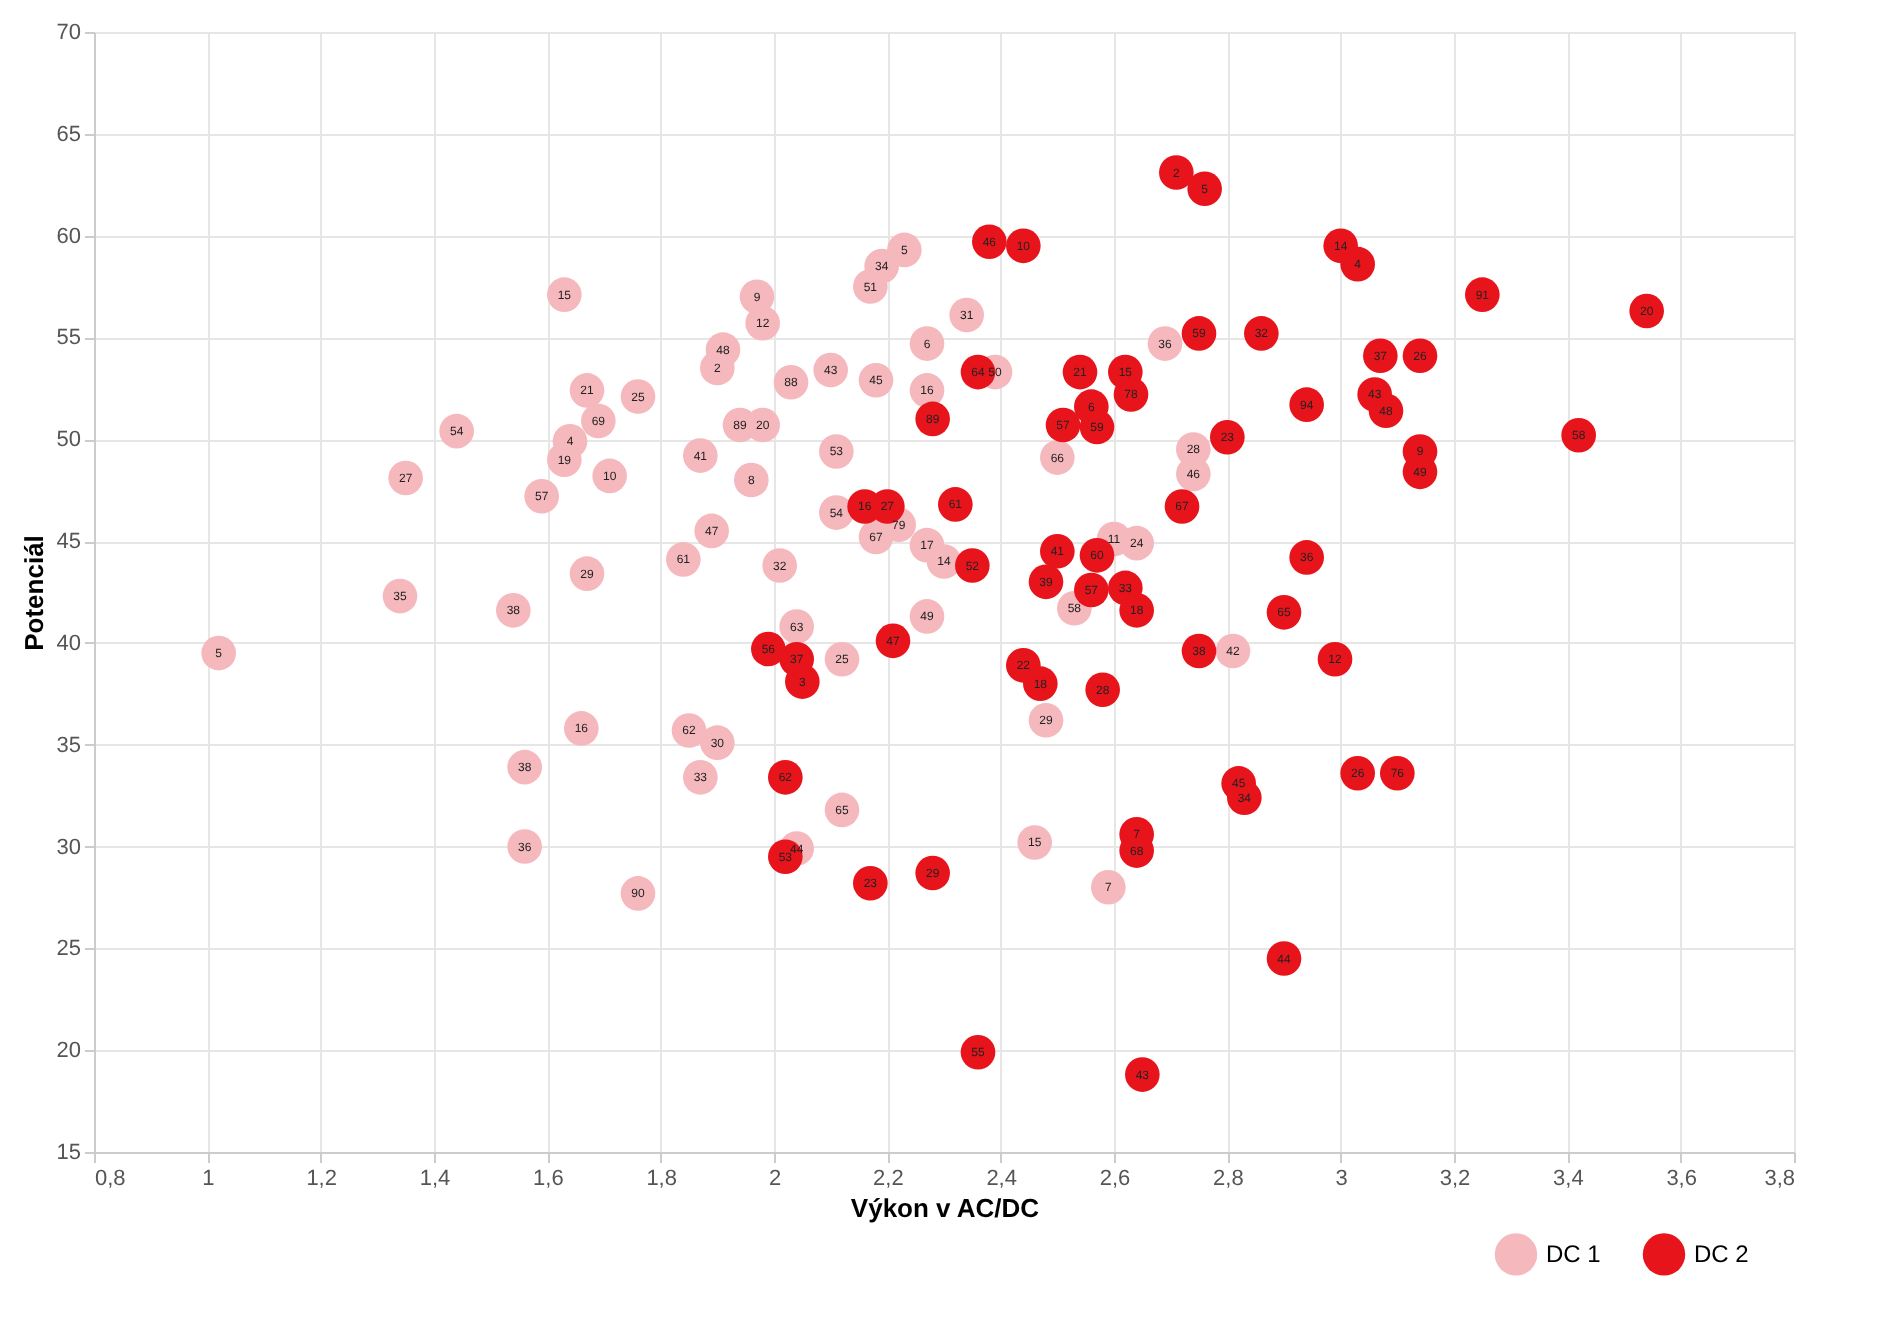  I want to click on x-tick-label: 0,8, so click(110, 1179).